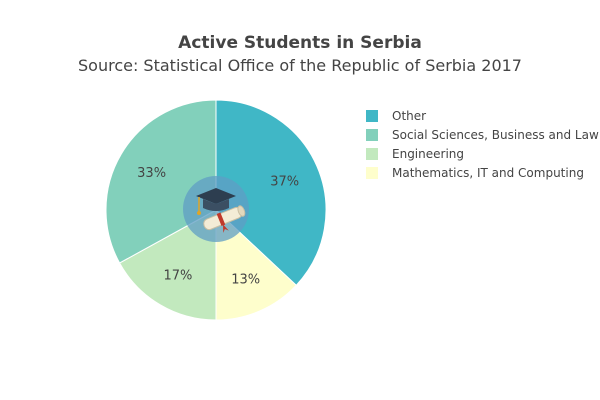 This screenshot has width=600, height=400. What do you see at coordinates (245, 280) in the screenshot?
I see `pie-slice-label: 13%` at bounding box center [245, 280].